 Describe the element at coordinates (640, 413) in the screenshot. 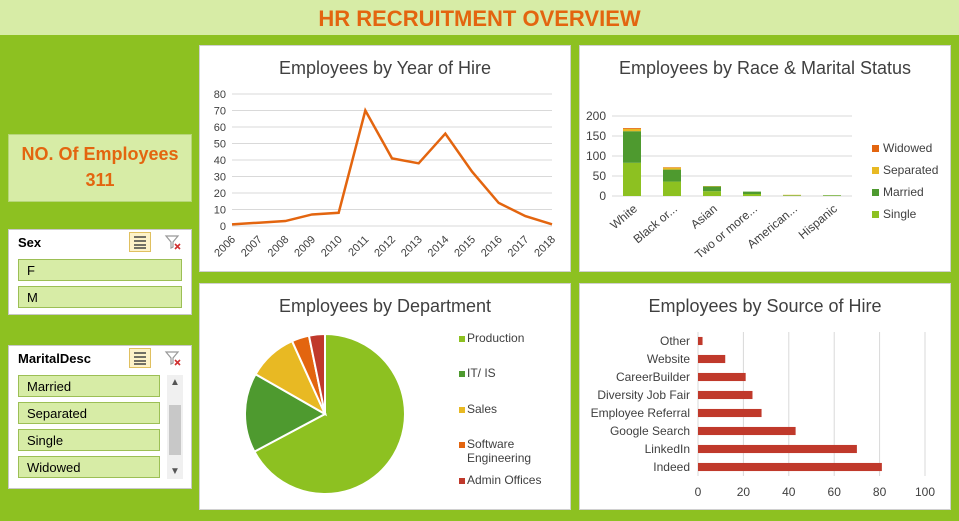

I see `y-tick-label: Employee Referral` at that location.